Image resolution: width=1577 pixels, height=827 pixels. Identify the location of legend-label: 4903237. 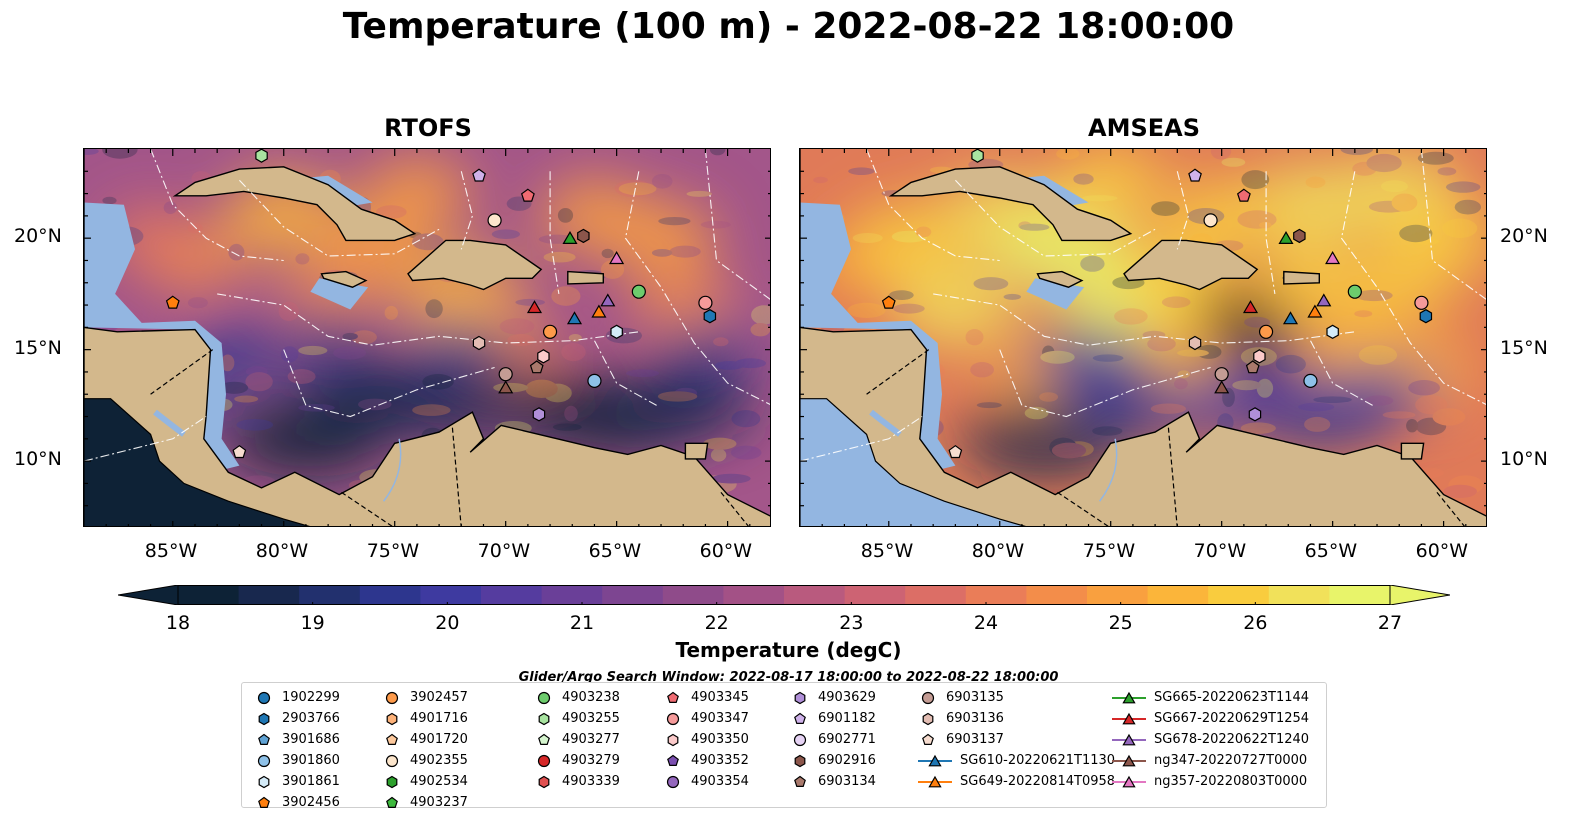
(439, 802).